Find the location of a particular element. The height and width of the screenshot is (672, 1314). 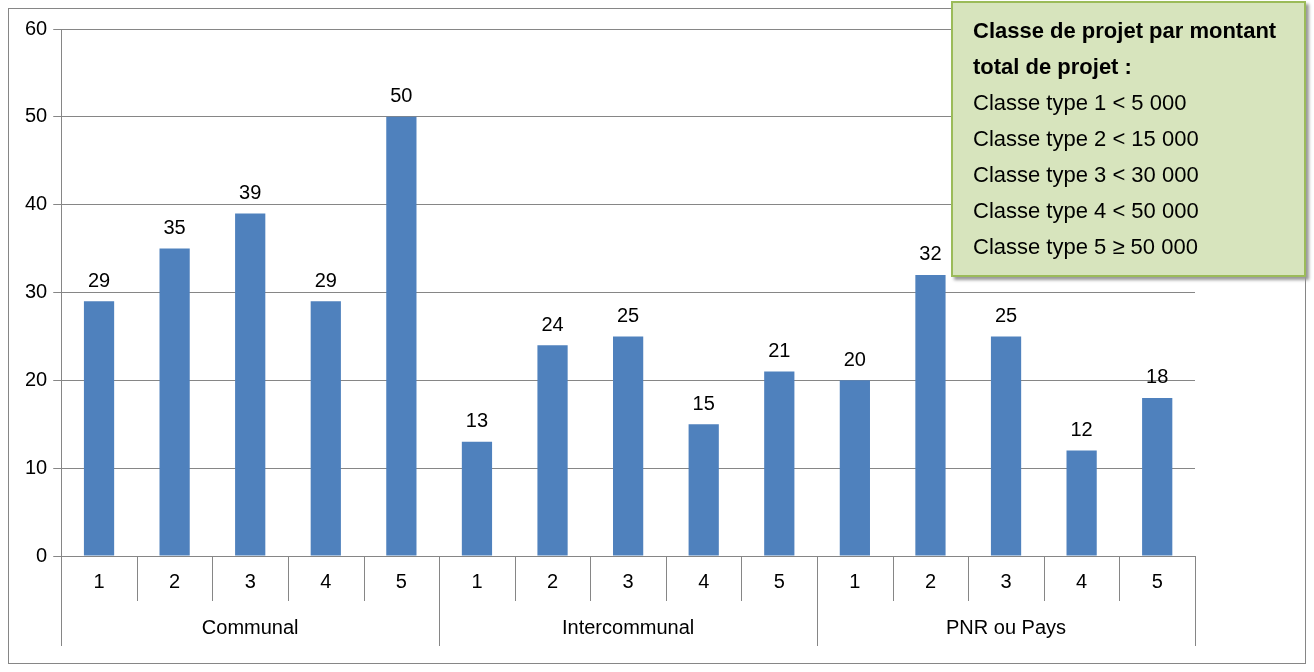

annotation: Classe type 1 < 5 000 is located at coordinates (1080, 103).